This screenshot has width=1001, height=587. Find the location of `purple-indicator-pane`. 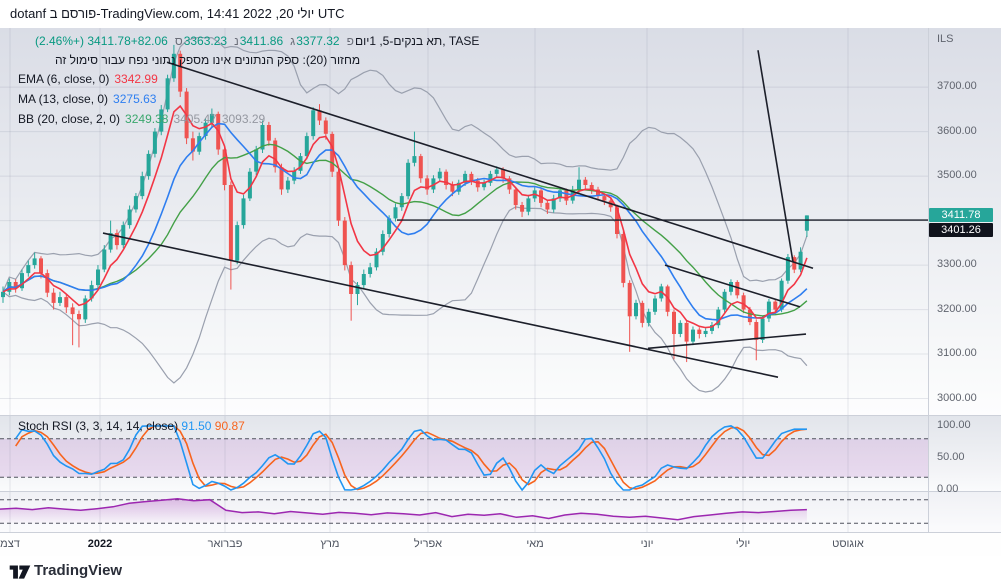

purple-indicator-pane is located at coordinates (500, 512).